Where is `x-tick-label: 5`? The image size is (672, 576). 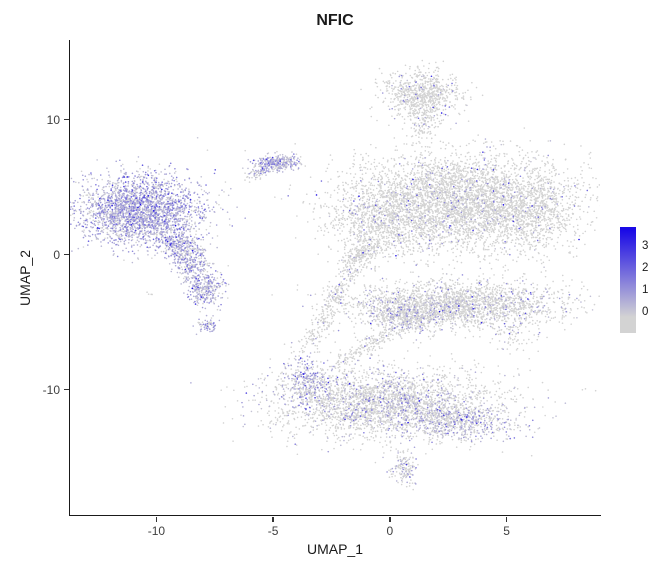 x-tick-label: 5 is located at coordinates (506, 531).